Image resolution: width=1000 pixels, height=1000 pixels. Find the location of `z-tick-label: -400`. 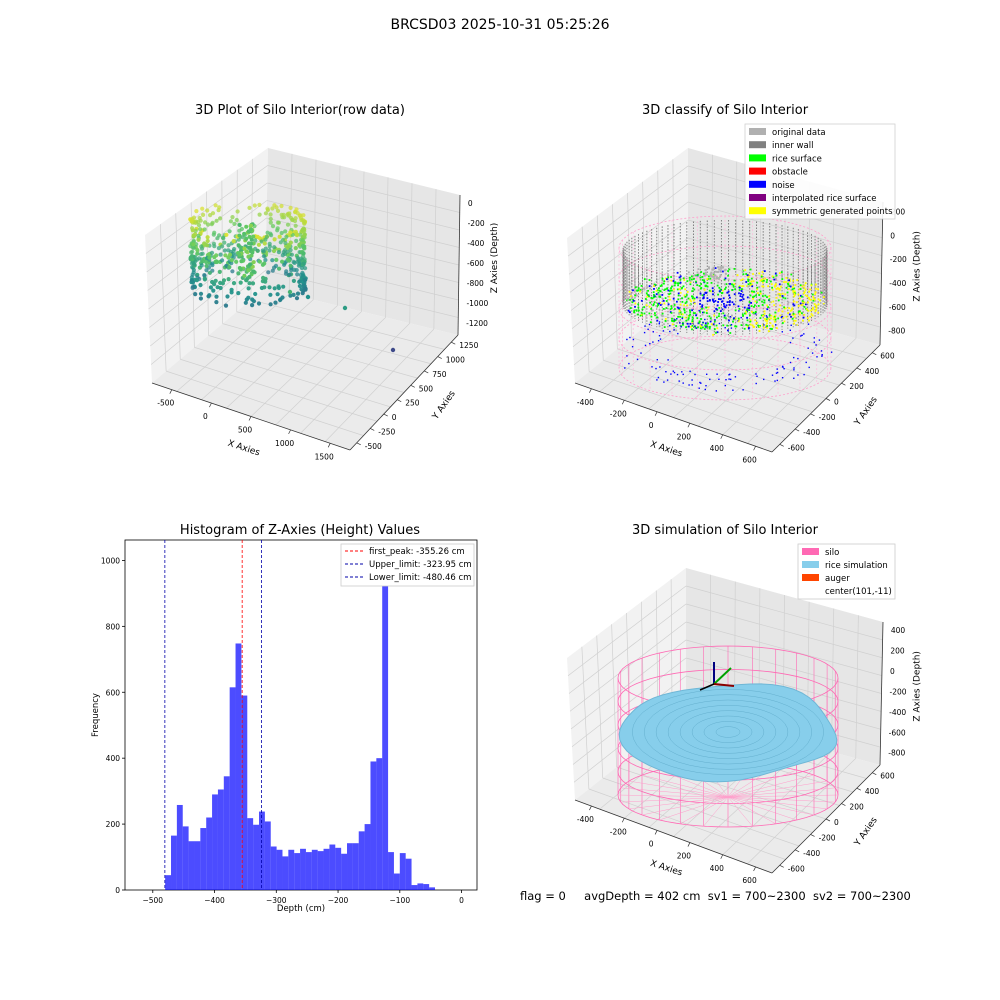

z-tick-label: -400 is located at coordinates (475, 243).